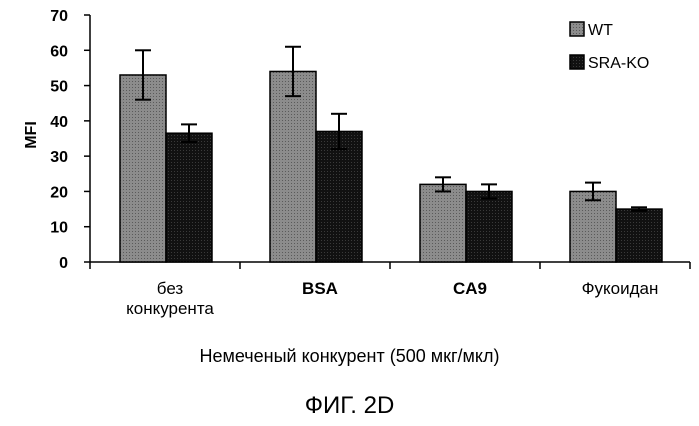  Describe the element at coordinates (59, 157) in the screenshot. I see `y-tick-label: 30` at that location.